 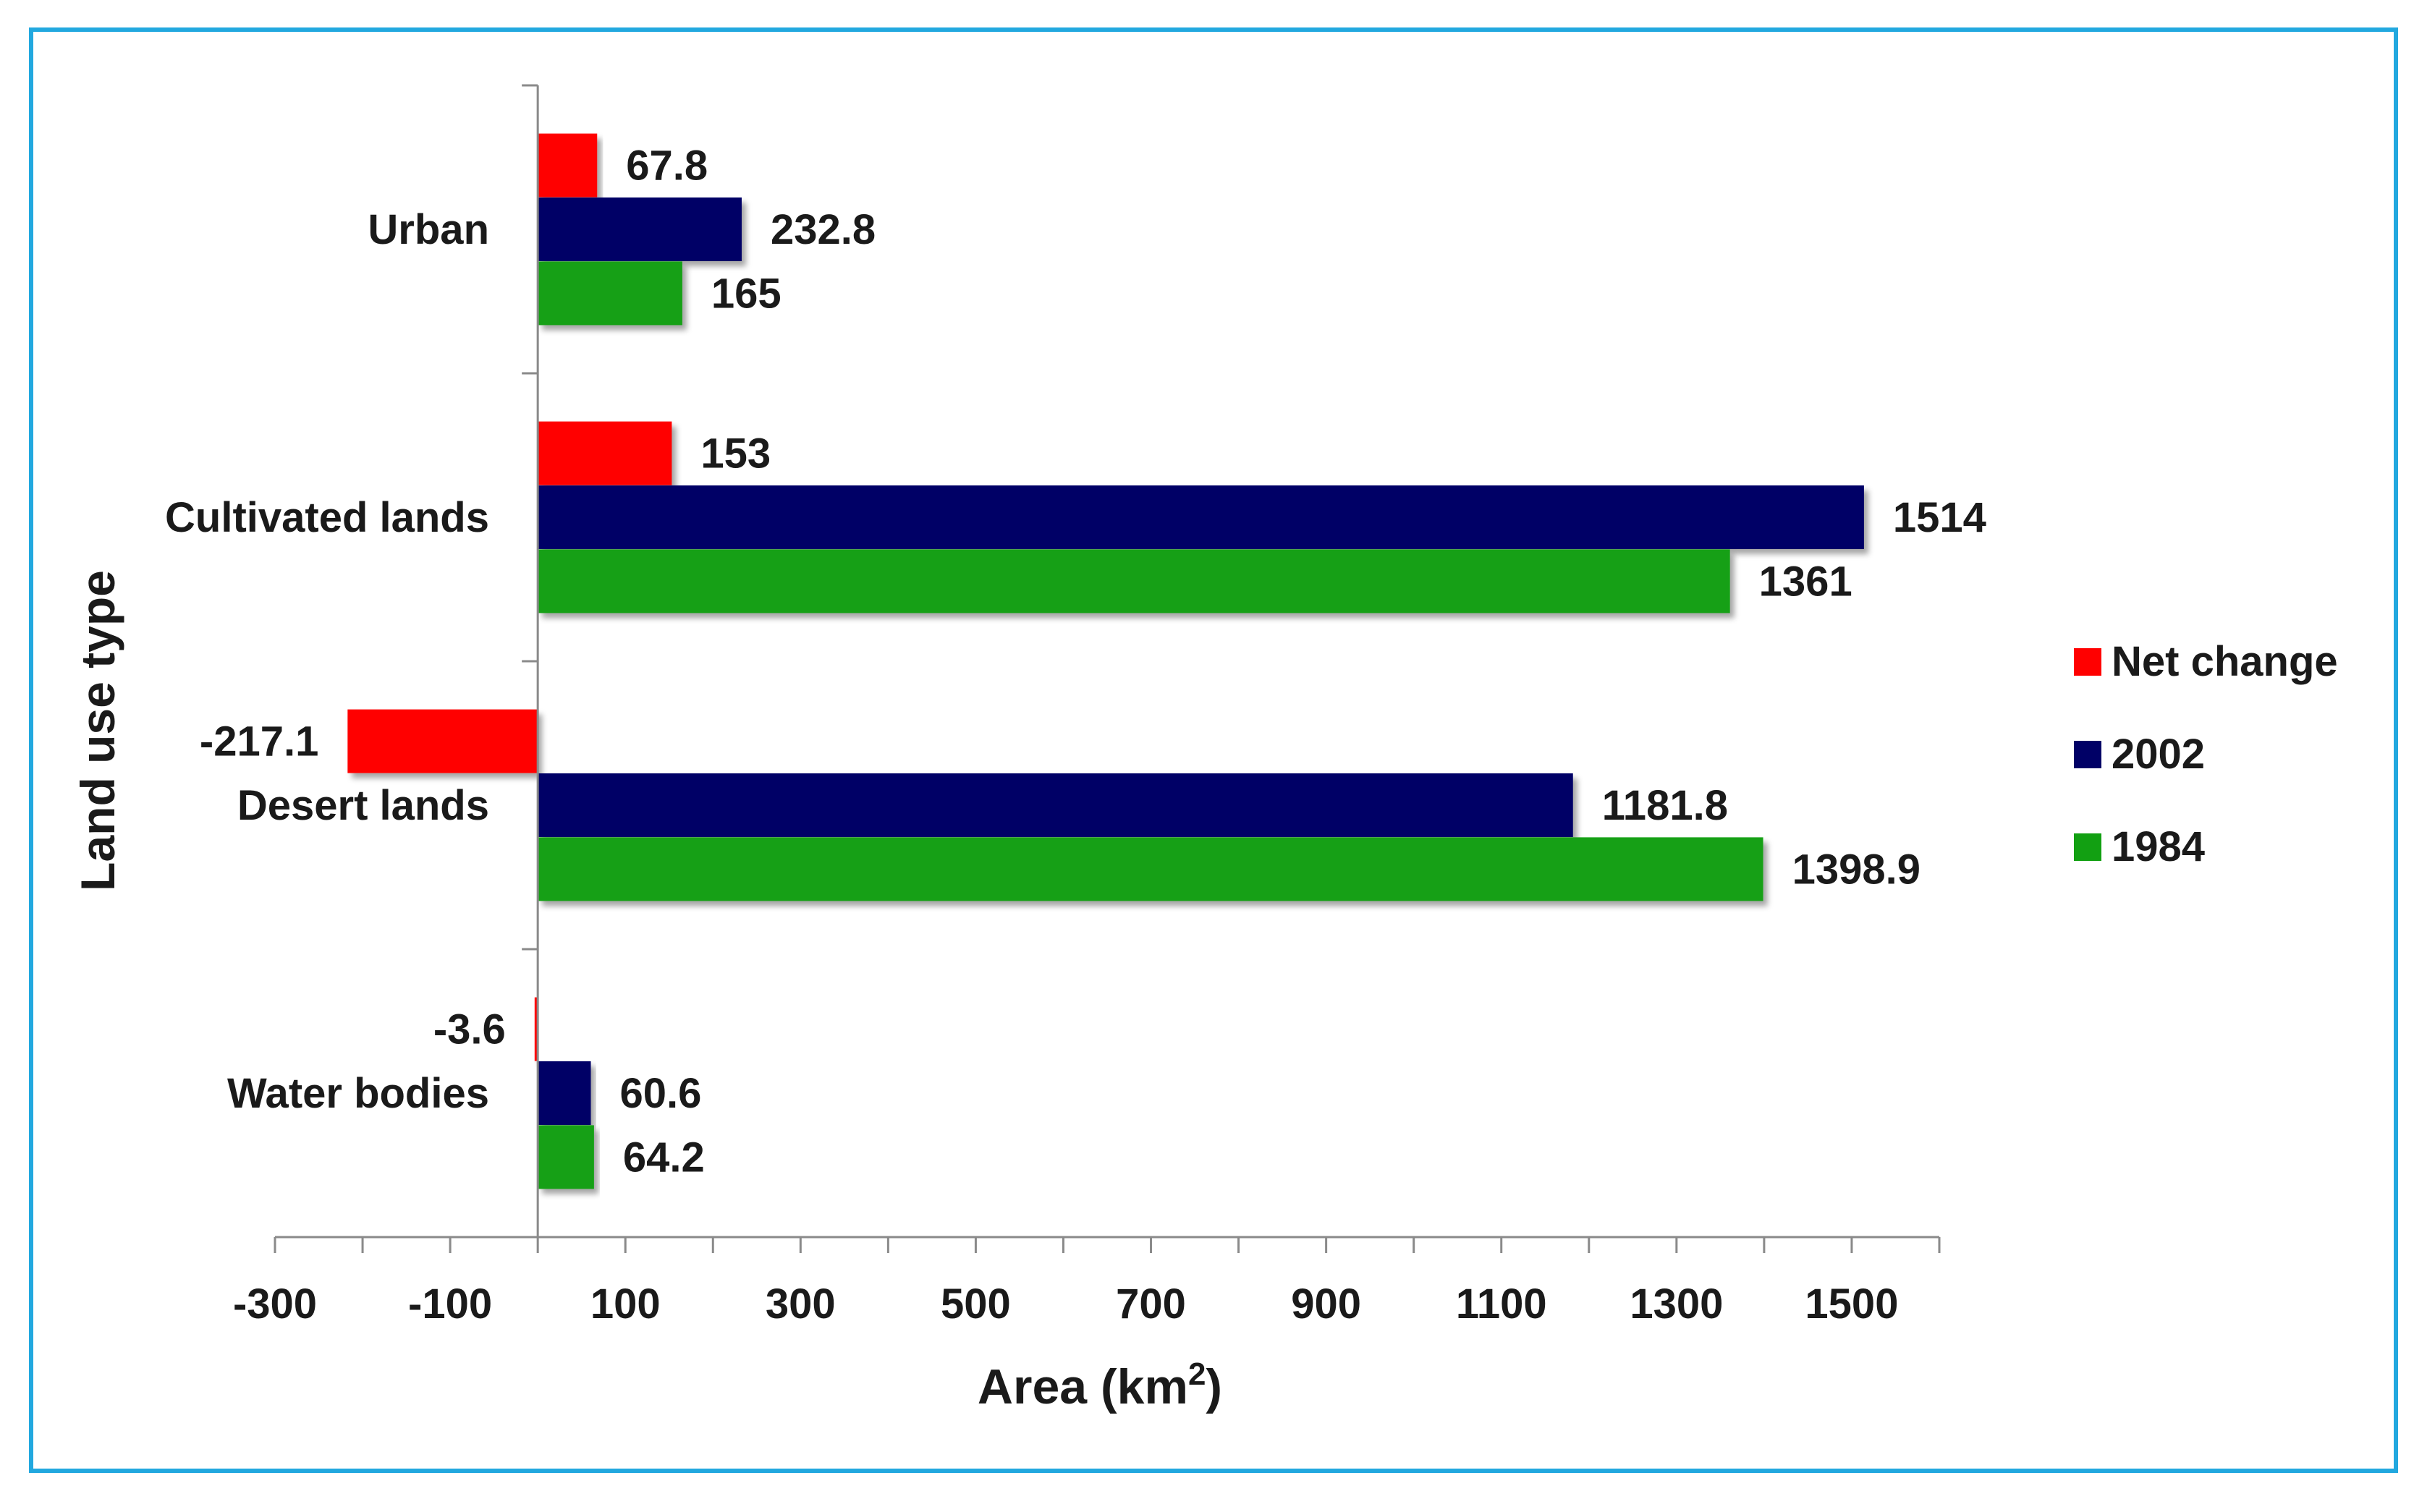 I want to click on data-label-2002-water-bodies: 60.6, so click(x=661, y=1093).